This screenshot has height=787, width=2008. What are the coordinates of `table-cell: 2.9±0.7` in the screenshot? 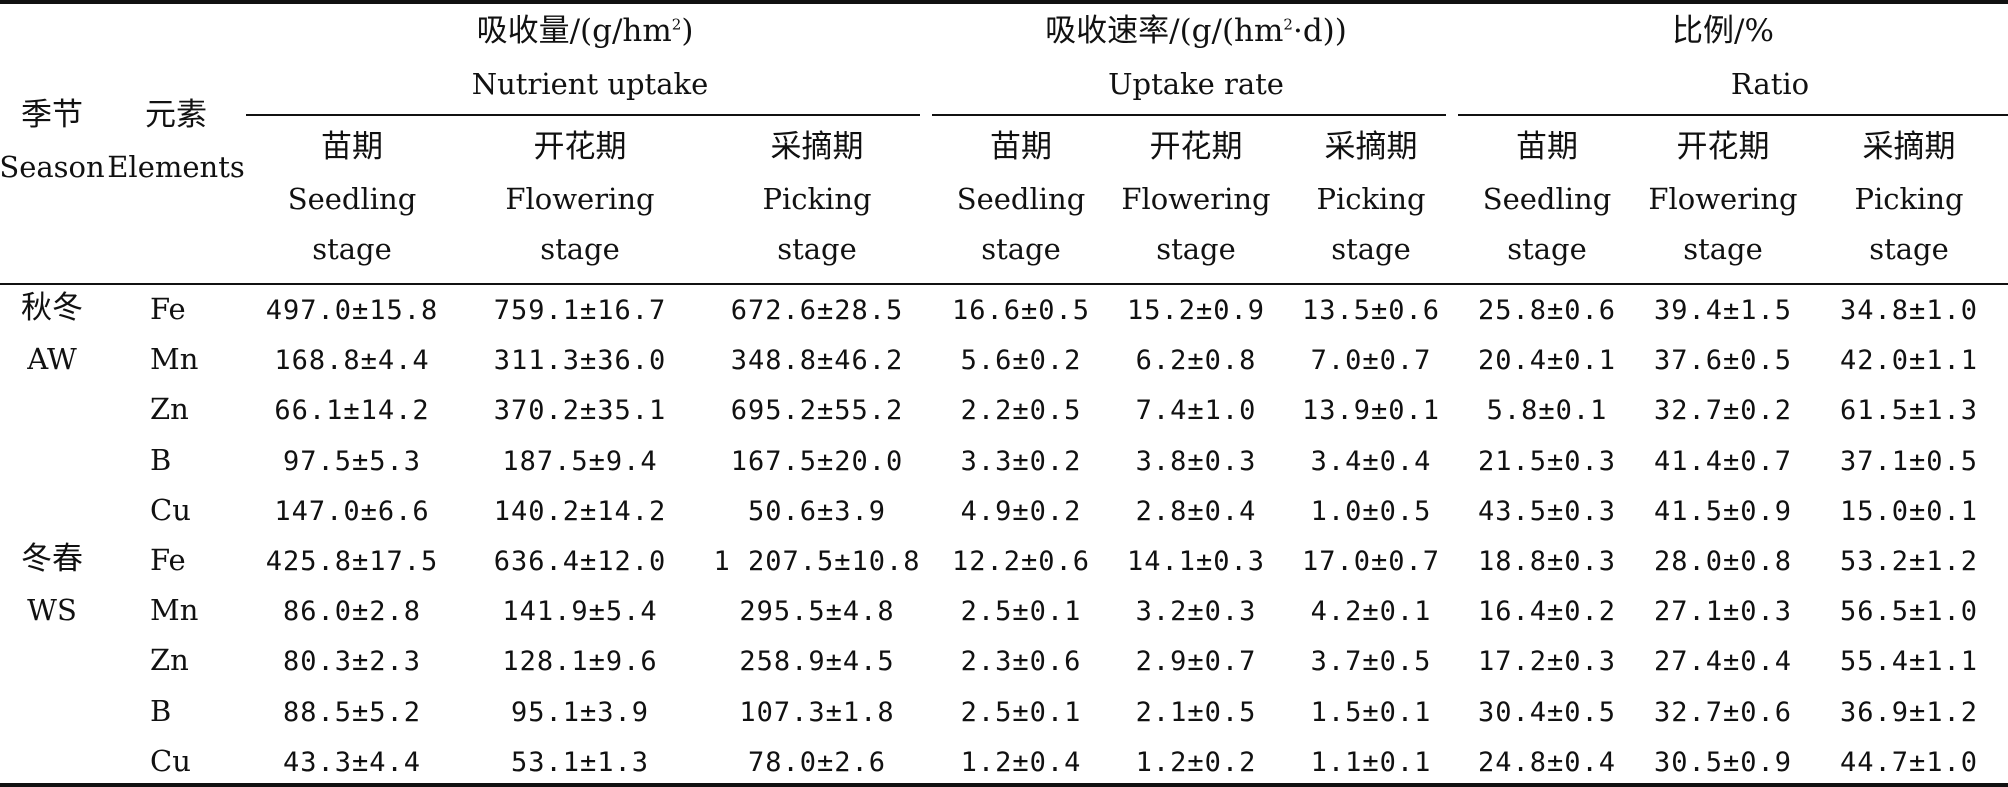 It's located at (1196, 662).